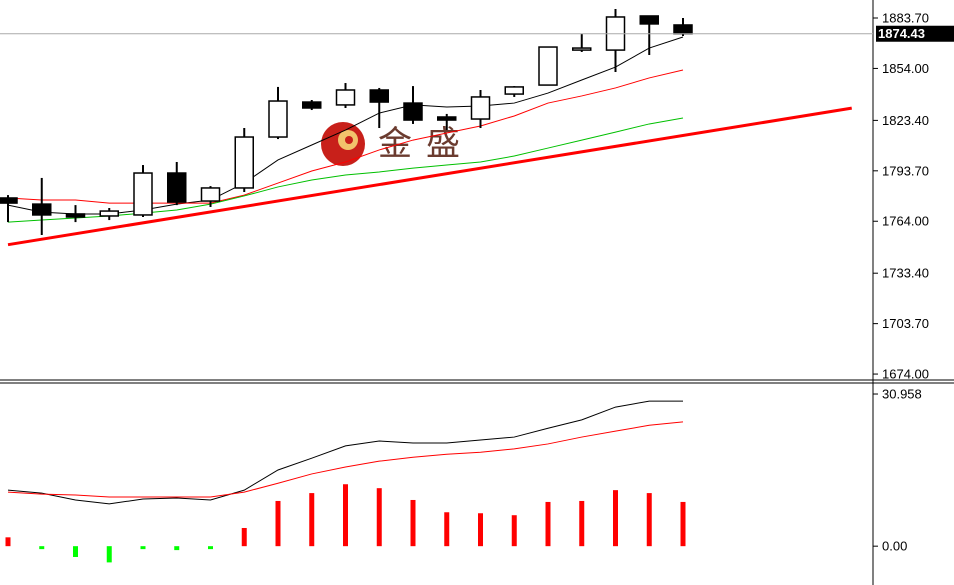 The width and height of the screenshot is (954, 585). I want to click on last-price-box, so click(915, 33).